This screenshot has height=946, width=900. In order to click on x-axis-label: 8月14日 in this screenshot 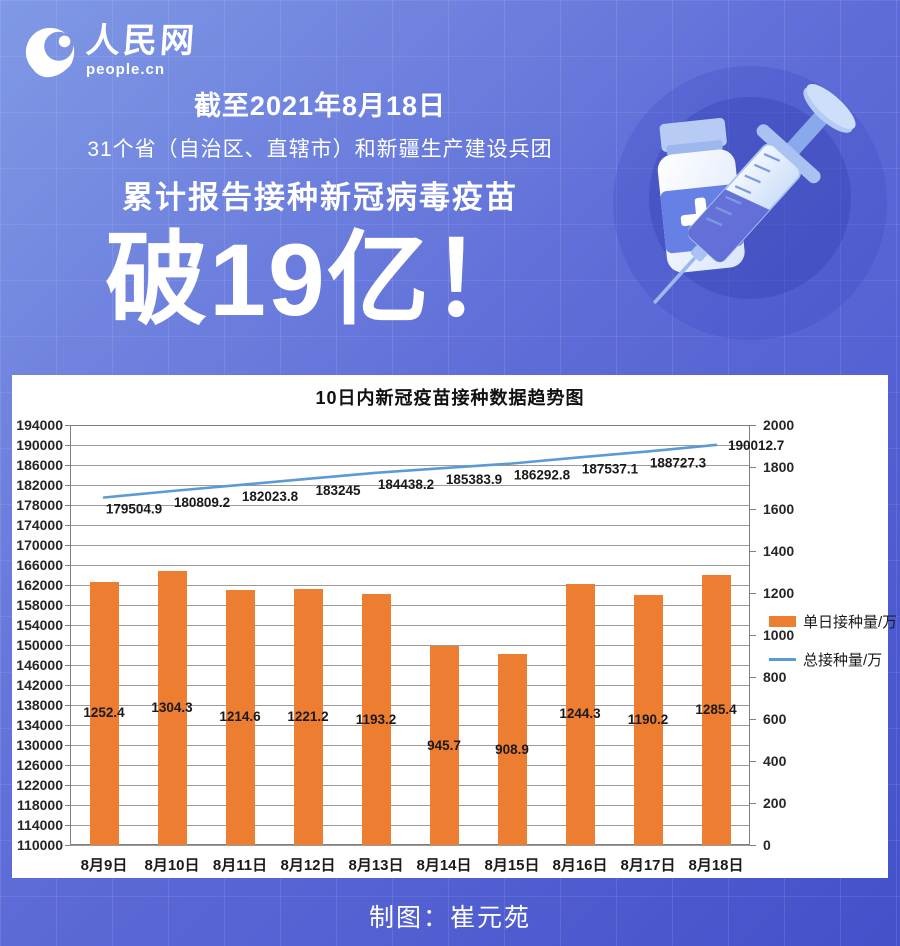, I will do `click(444, 865)`.